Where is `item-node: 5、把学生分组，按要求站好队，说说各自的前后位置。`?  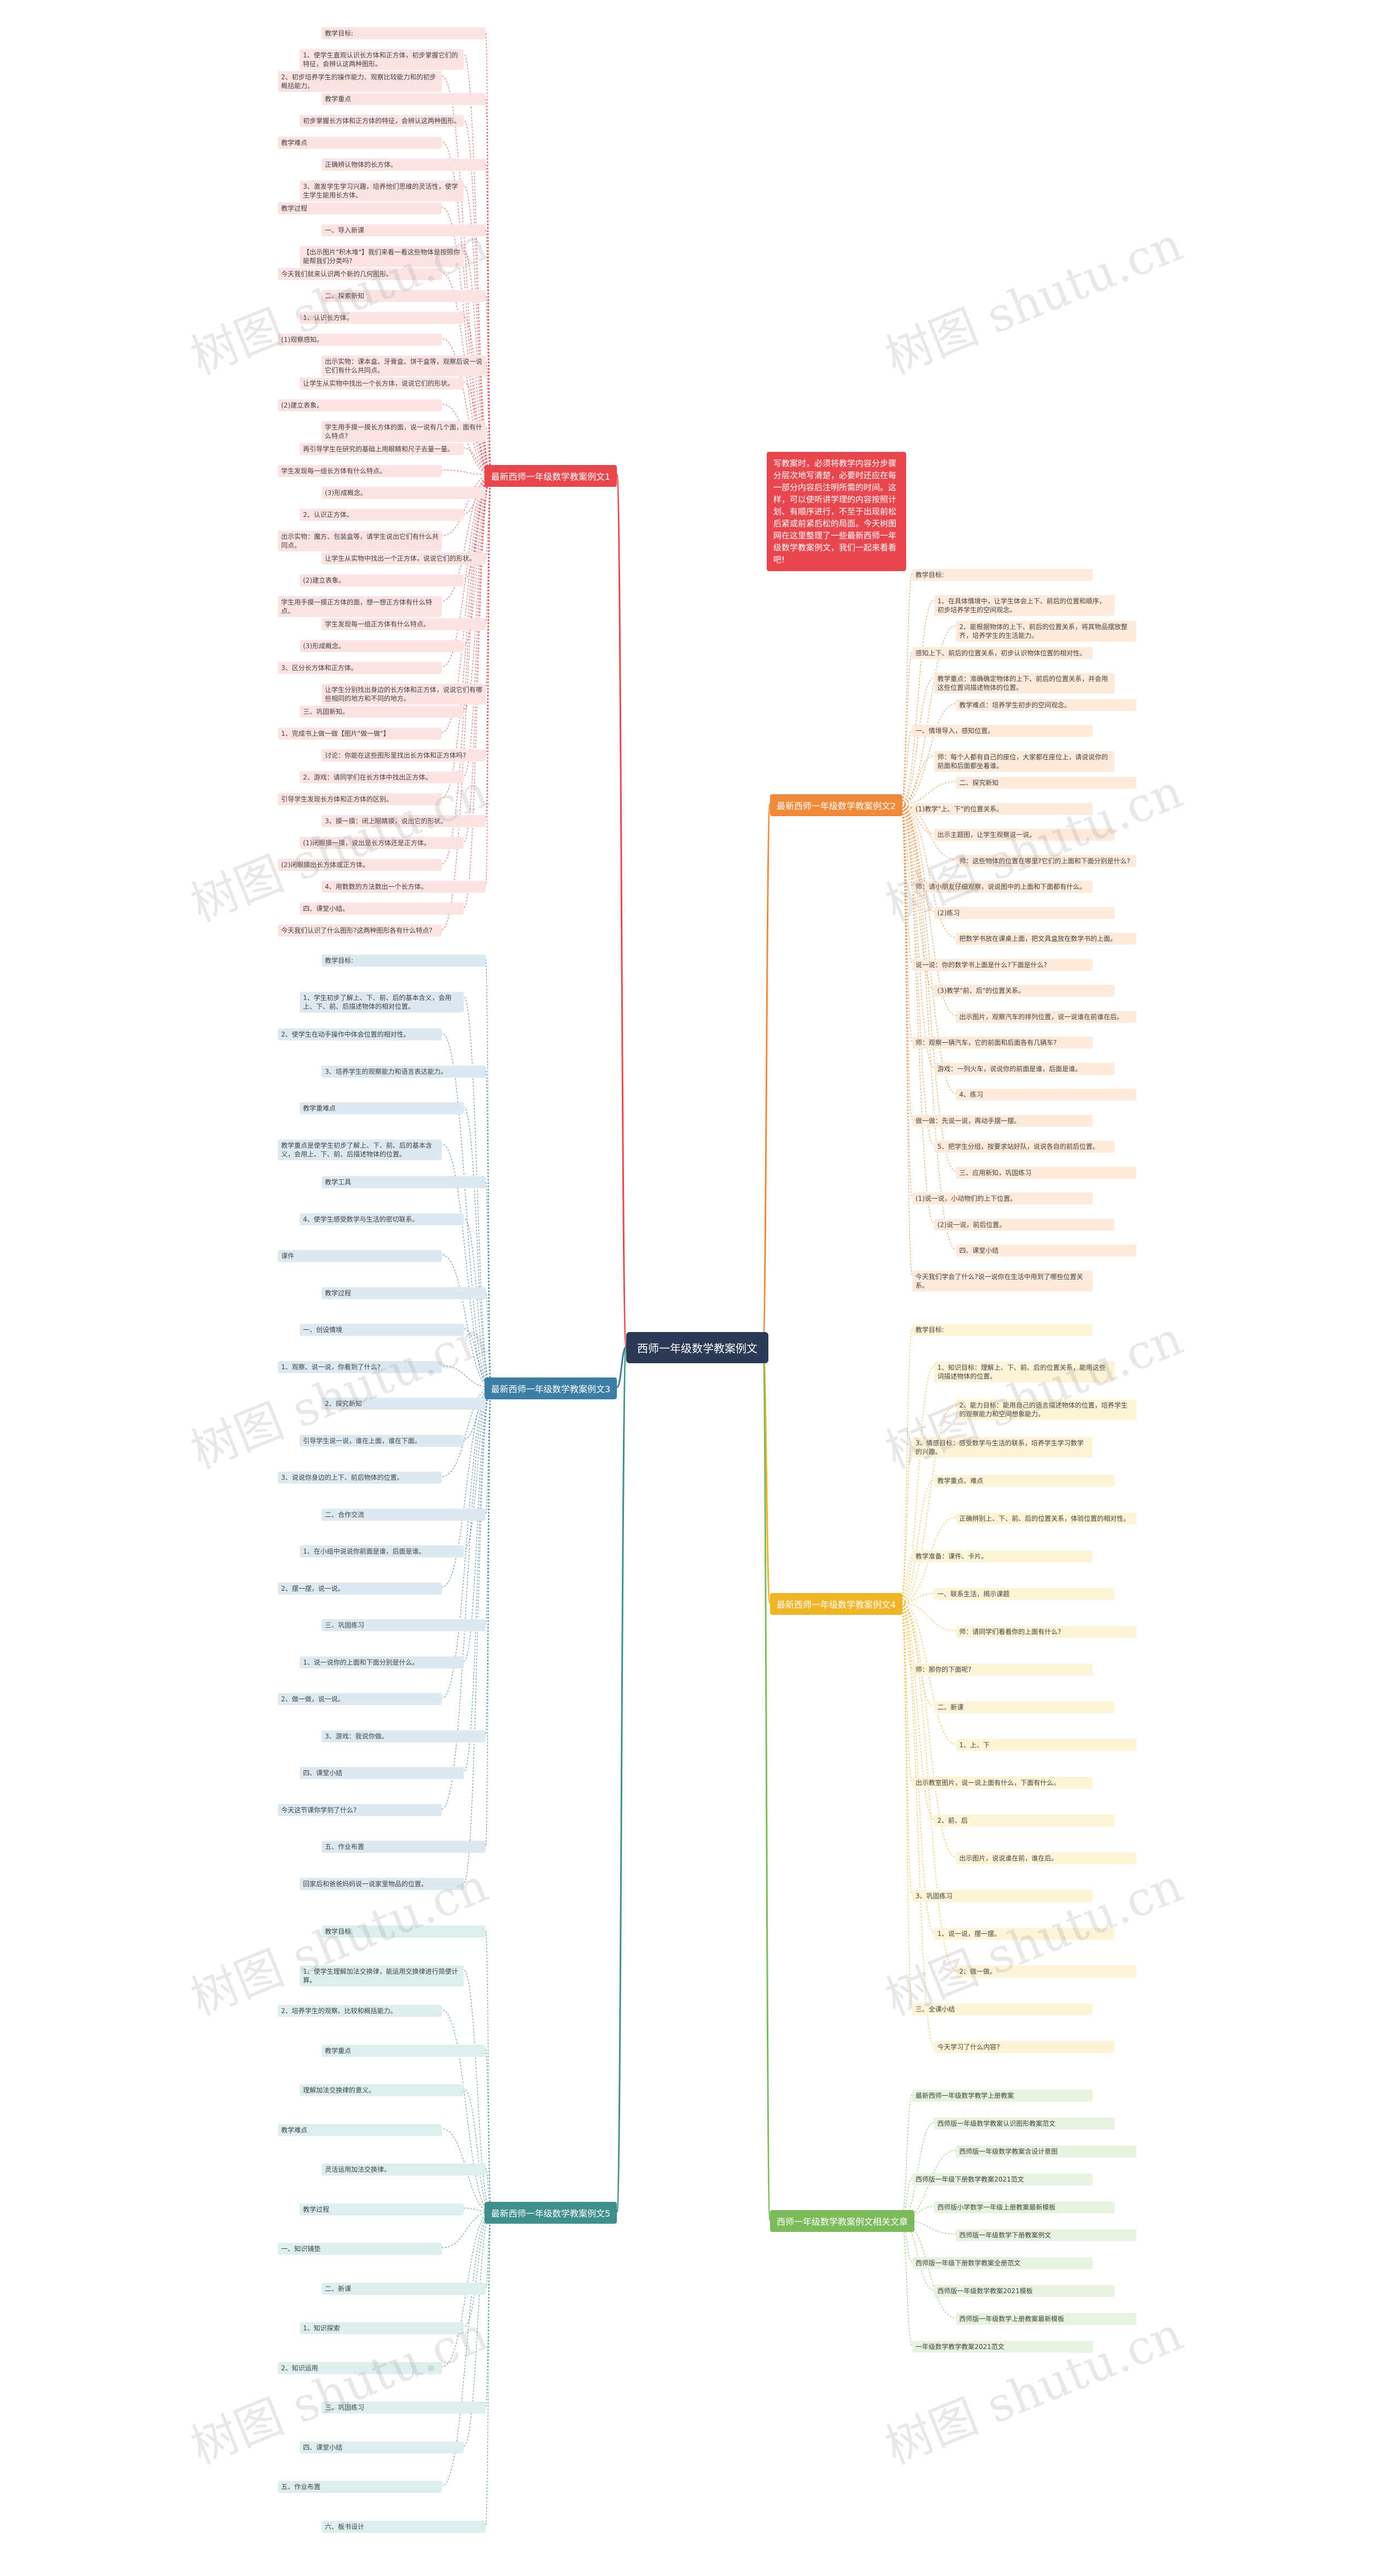
item-node: 5、把学生分组，按要求站好队，说说各自的前后位置。 is located at coordinates (1024, 1147).